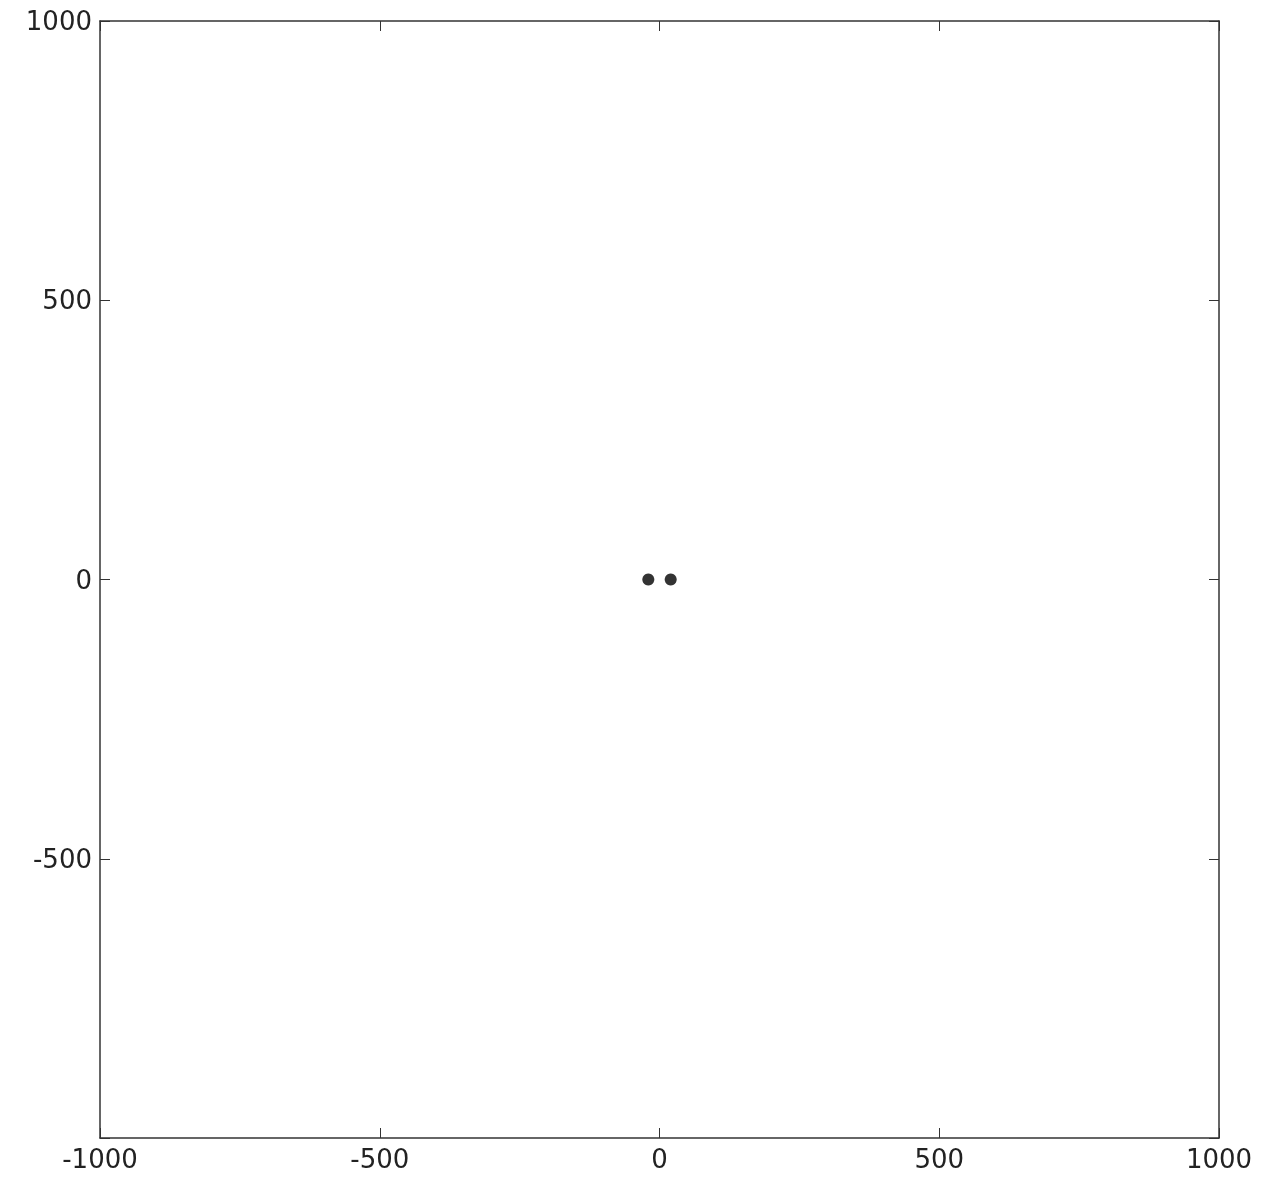  Describe the element at coordinates (939, 1159) in the screenshot. I see `x-tick-label: 500` at that location.